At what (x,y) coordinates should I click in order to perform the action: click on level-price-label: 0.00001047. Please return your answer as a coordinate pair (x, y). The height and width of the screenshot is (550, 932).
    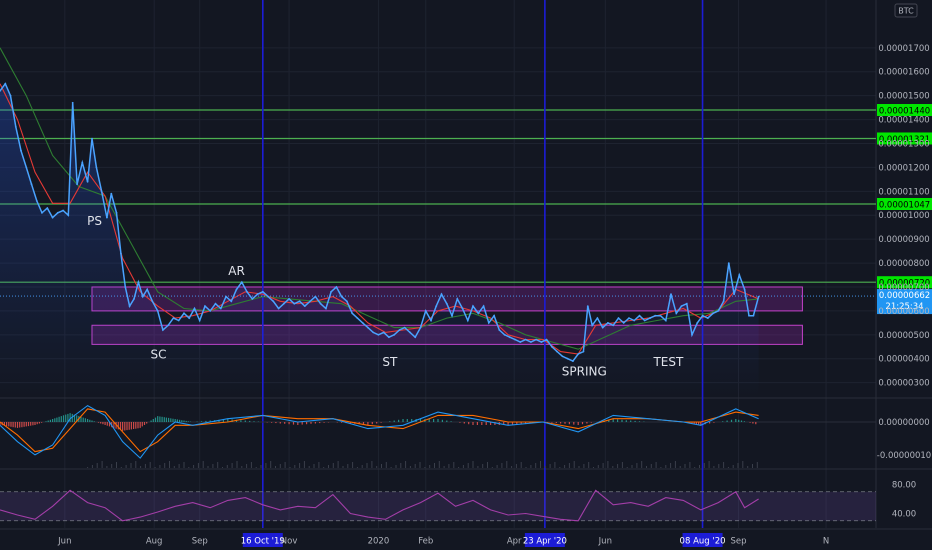
    Looking at the image, I should click on (904, 206).